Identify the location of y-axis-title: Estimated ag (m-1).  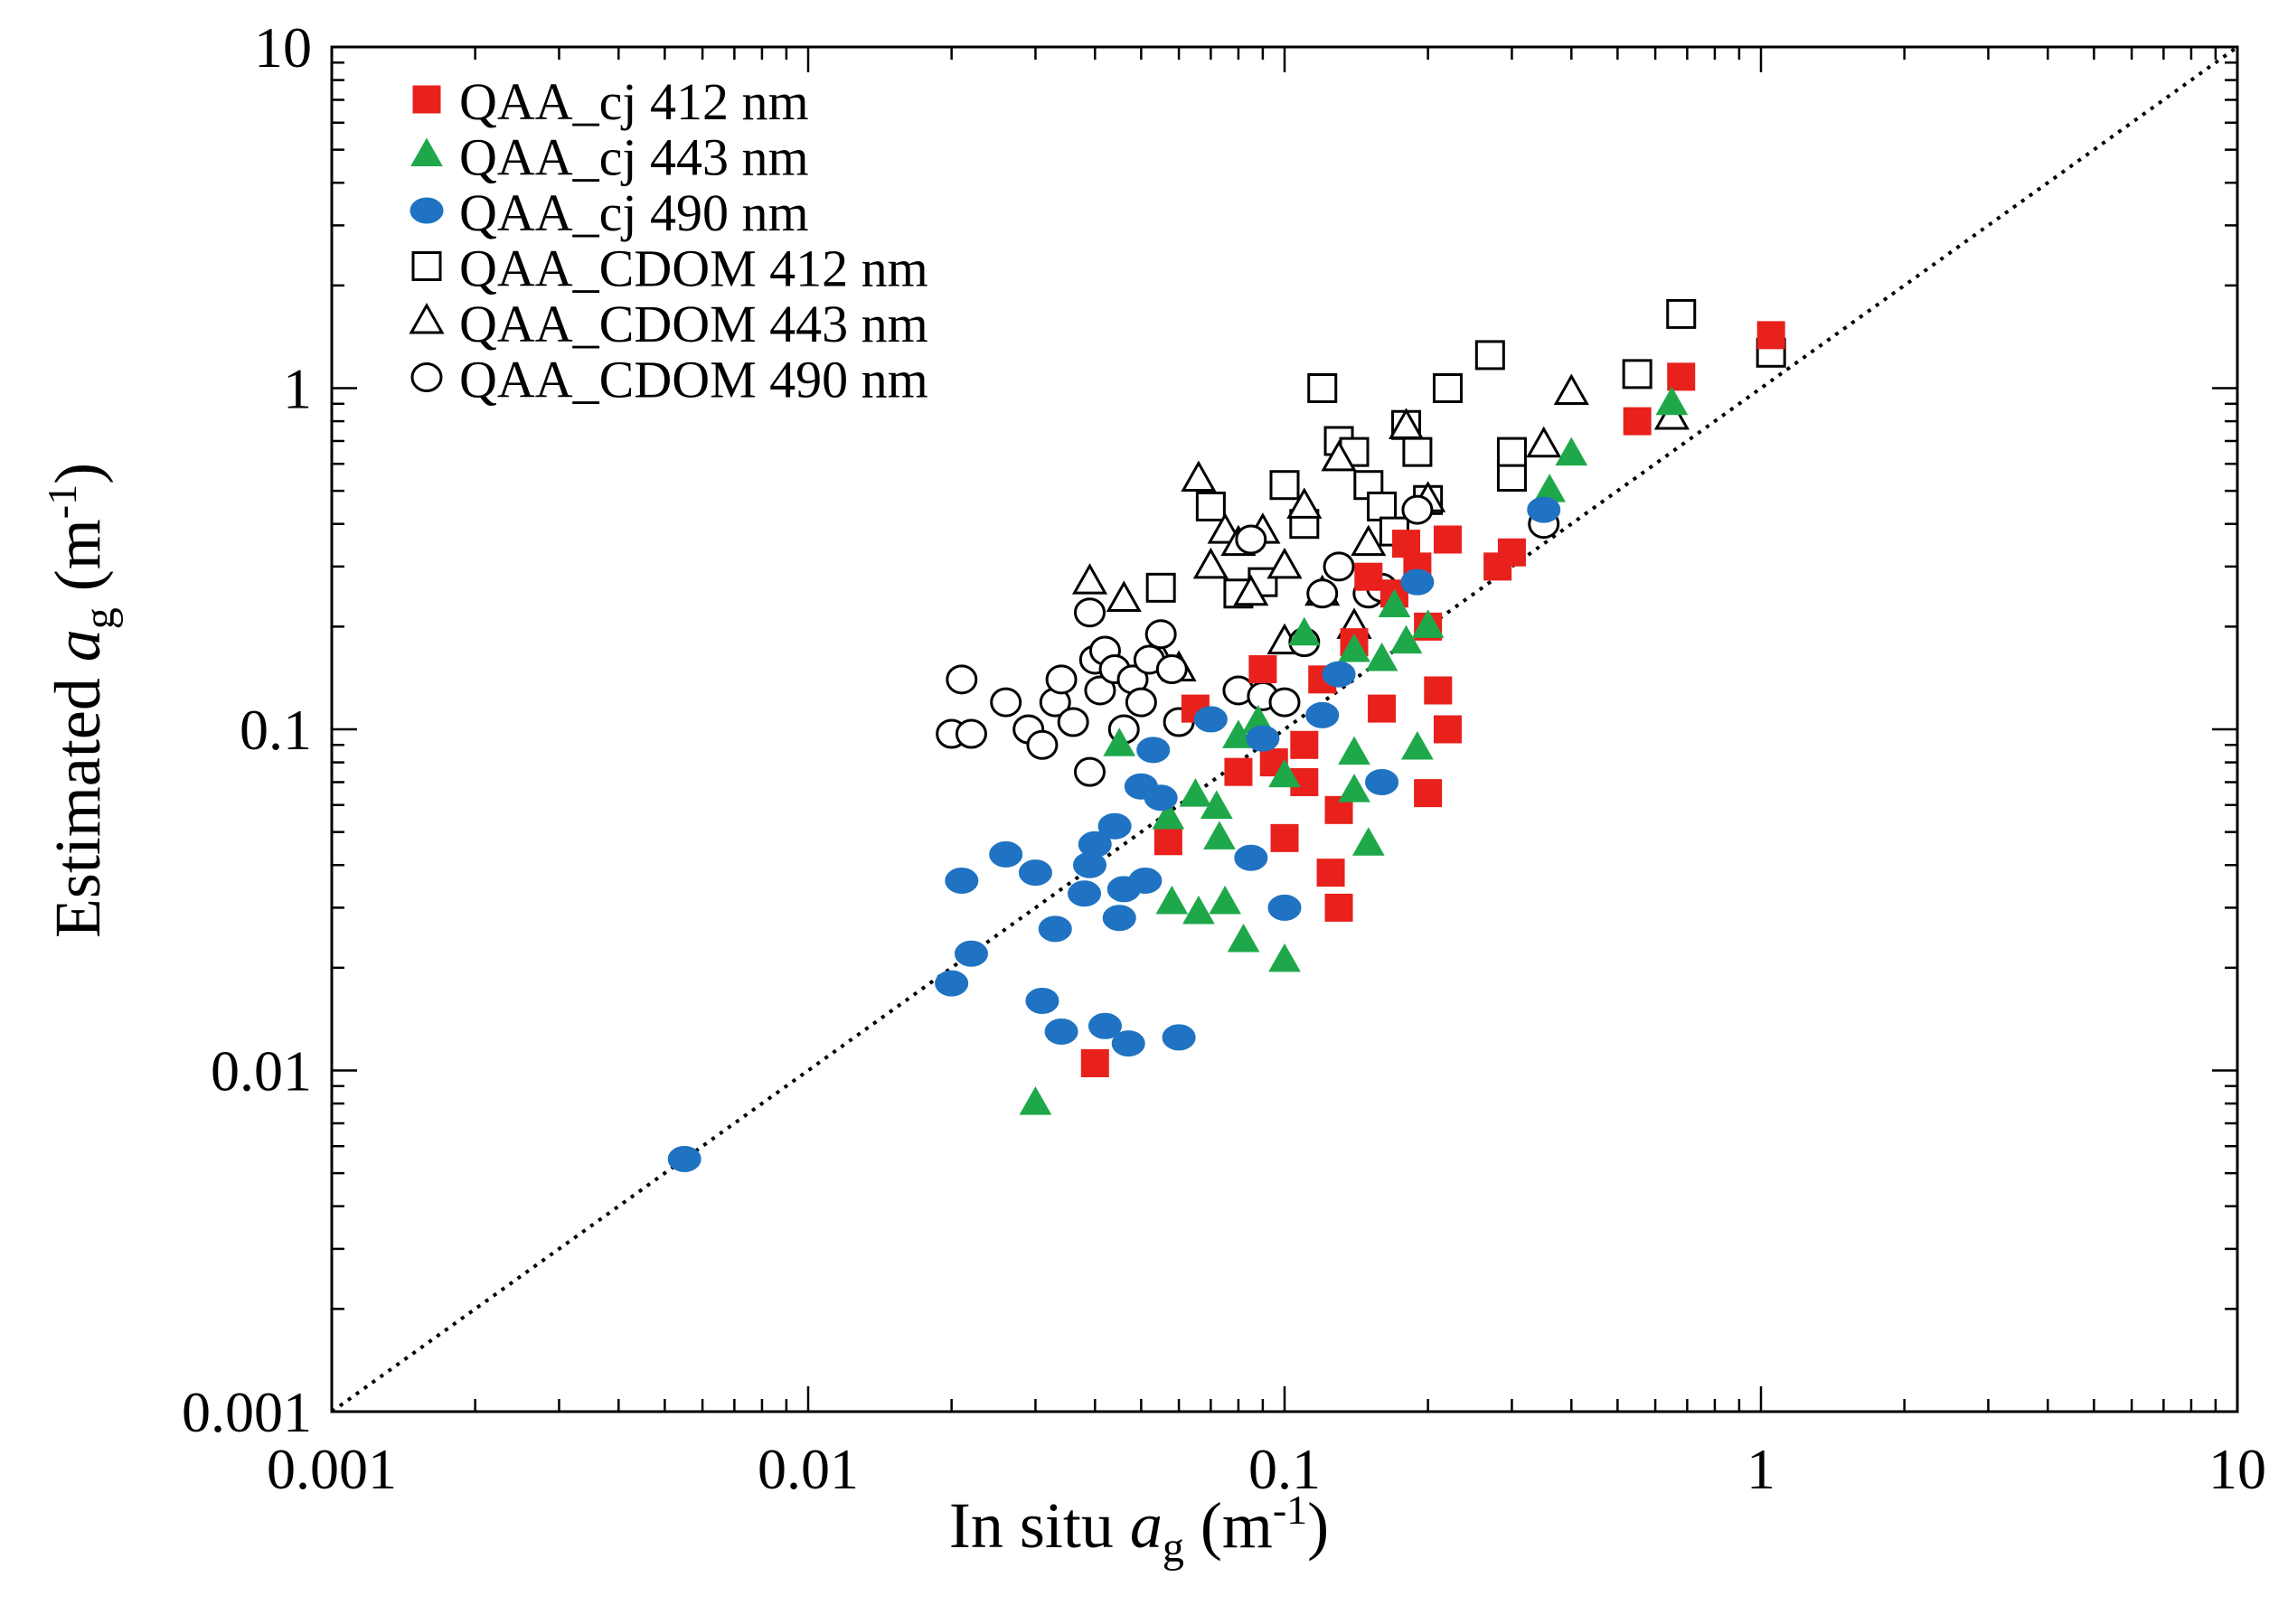
(82, 700).